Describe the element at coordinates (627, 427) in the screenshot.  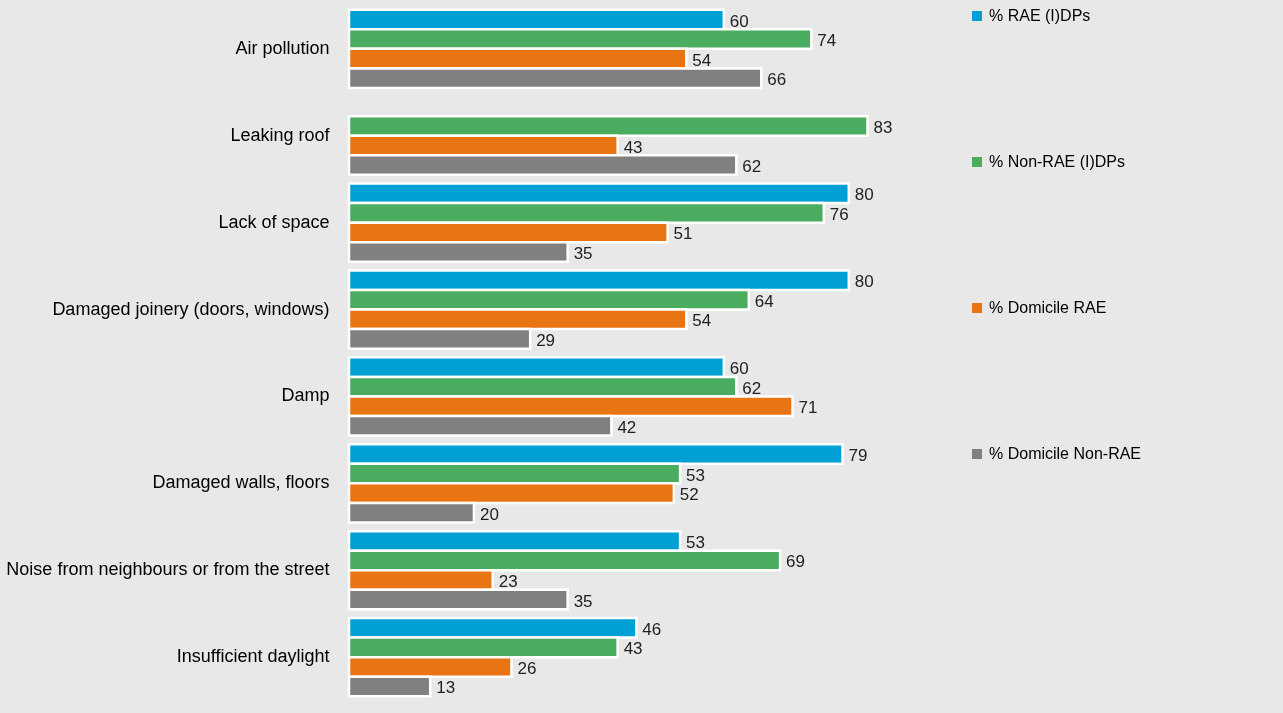
I see `data-label: 42` at that location.